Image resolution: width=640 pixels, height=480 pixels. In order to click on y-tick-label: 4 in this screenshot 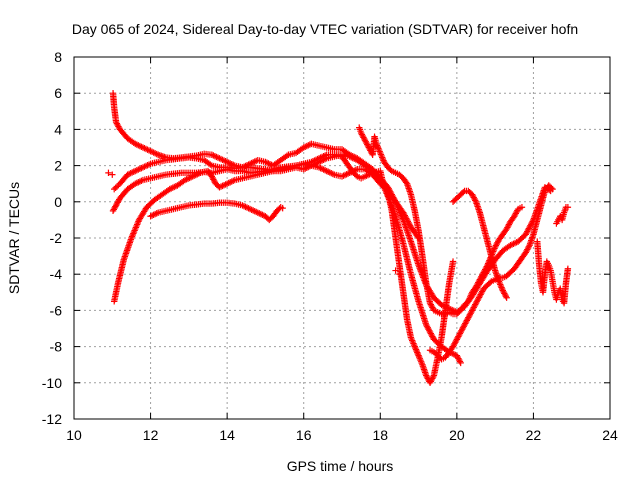, I will do `click(58, 129)`.